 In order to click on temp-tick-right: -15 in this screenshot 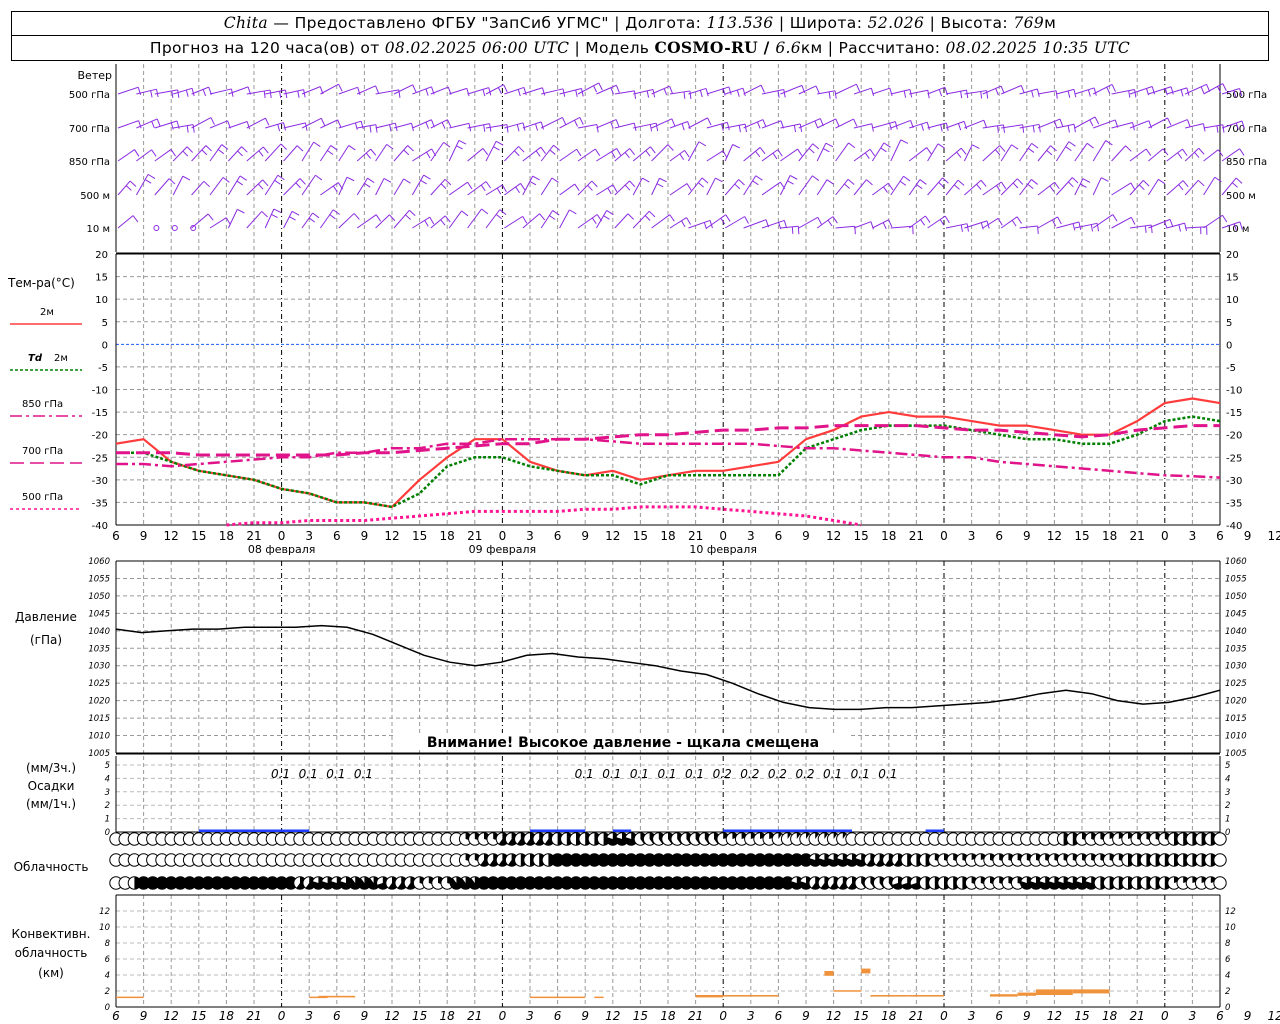, I will do `click(1234, 413)`.